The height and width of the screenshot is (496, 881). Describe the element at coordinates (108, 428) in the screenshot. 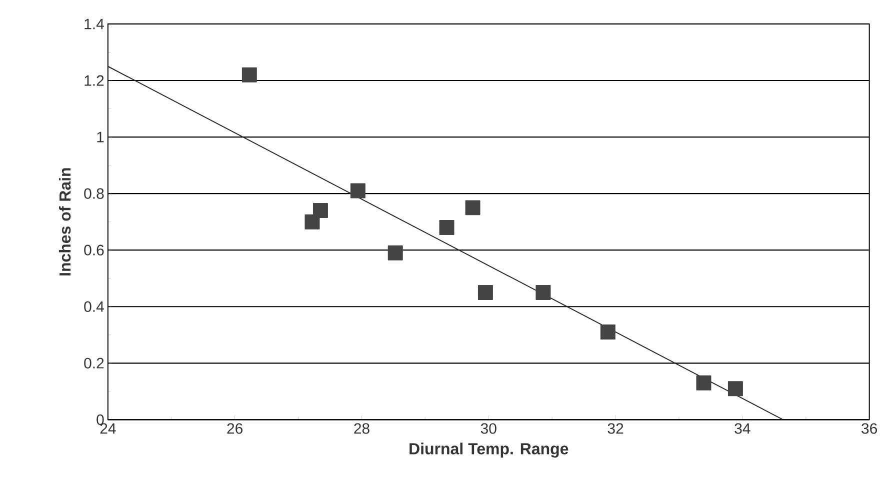

I see `x-tick-label: 24` at that location.